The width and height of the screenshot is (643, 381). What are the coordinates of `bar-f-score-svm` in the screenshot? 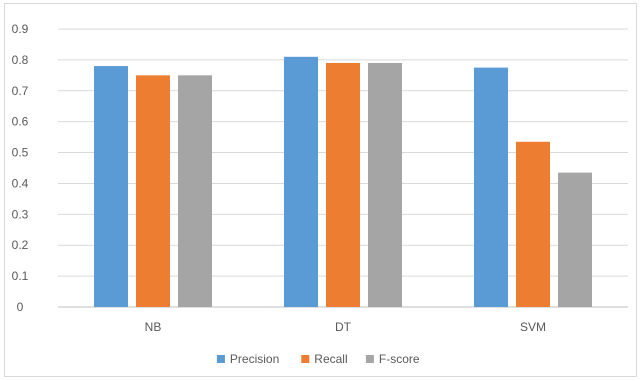 It's located at (575, 239).